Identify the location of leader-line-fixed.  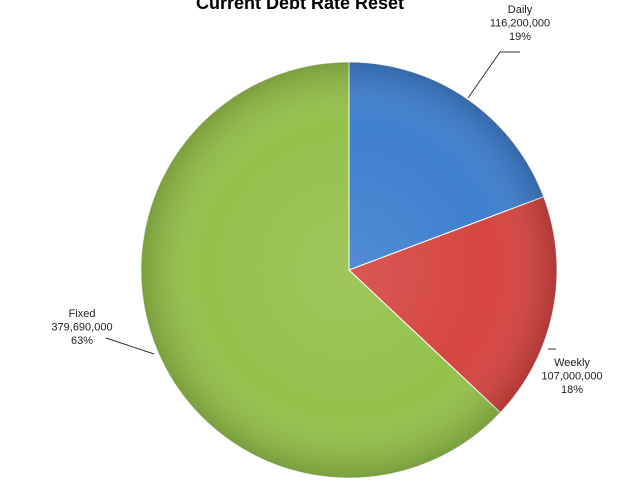
(130, 346).